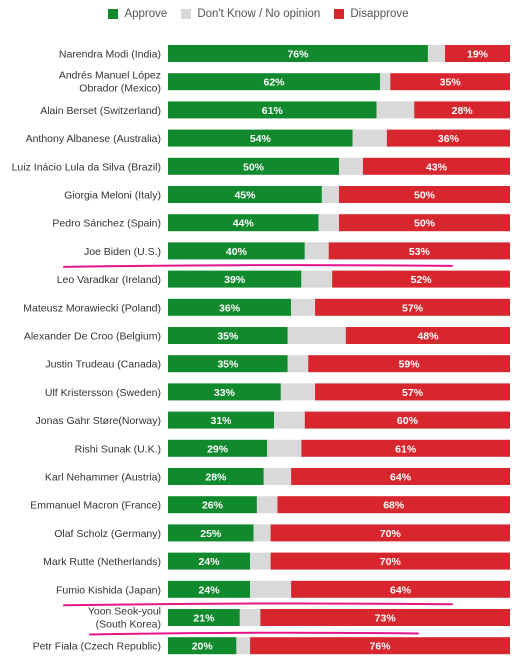  Describe the element at coordinates (97, 647) in the screenshot. I see `category-label-petr-fiala-czech-republic: Petr Fiala (Czech Republic)` at that location.